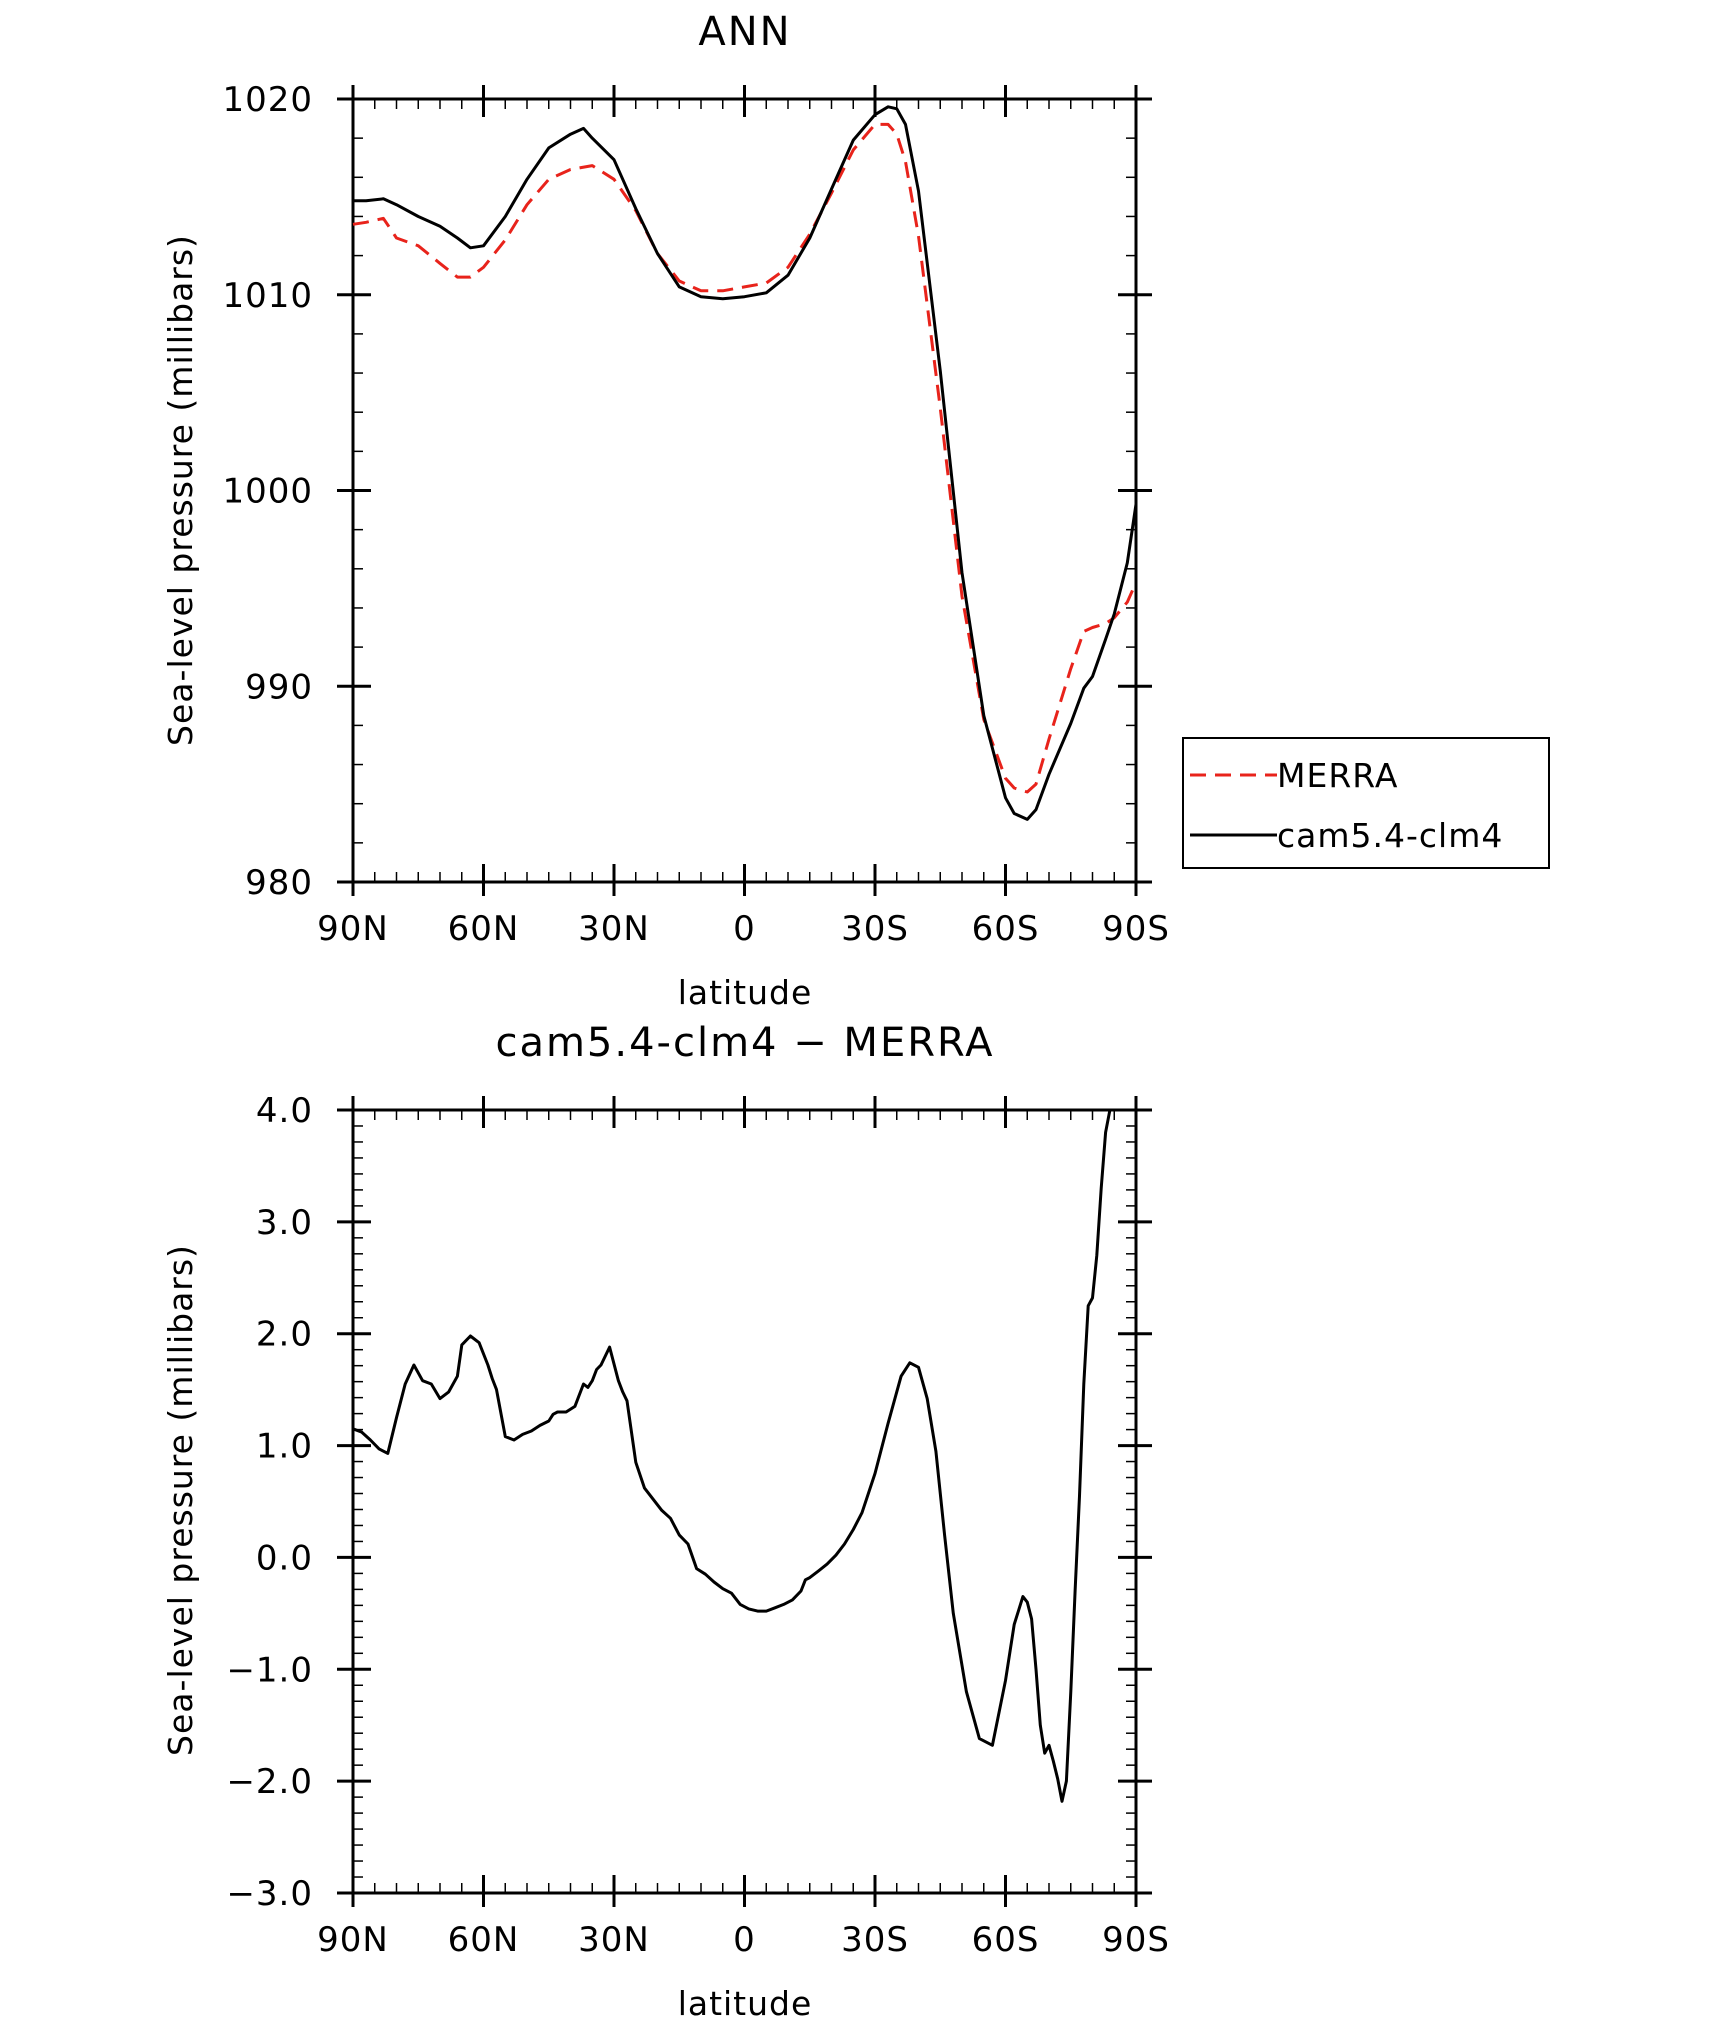 The height and width of the screenshot is (2021, 1710). Describe the element at coordinates (744, 1043) in the screenshot. I see `chart-title: cam5.4-clm4 − MERRA` at that location.